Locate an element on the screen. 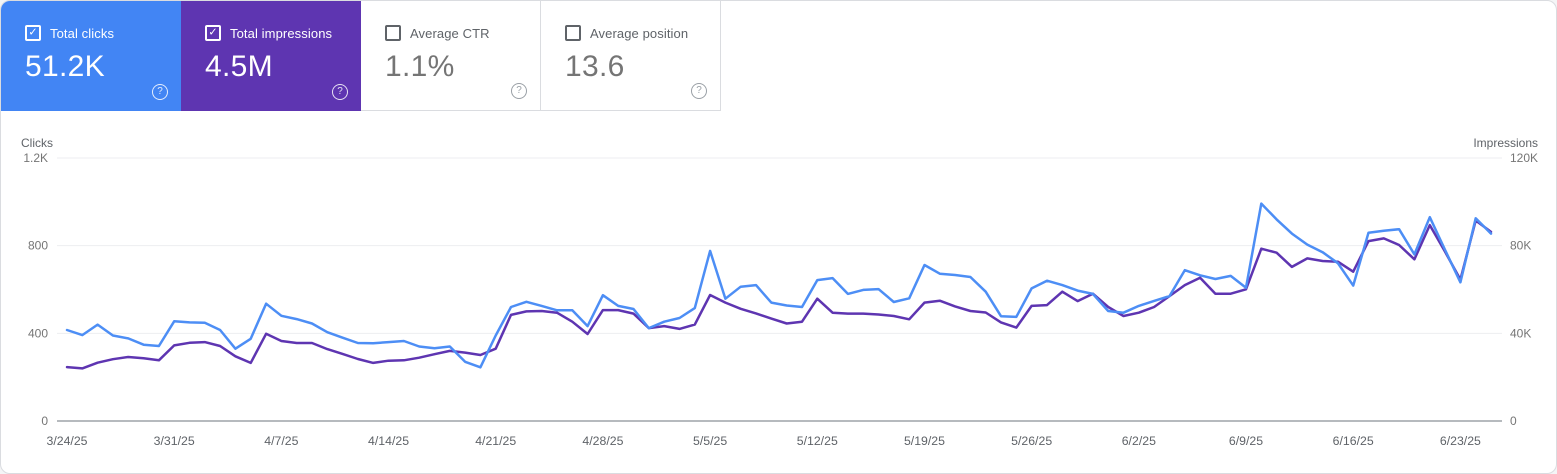  svg-text: 1.2K is located at coordinates (35, 158).